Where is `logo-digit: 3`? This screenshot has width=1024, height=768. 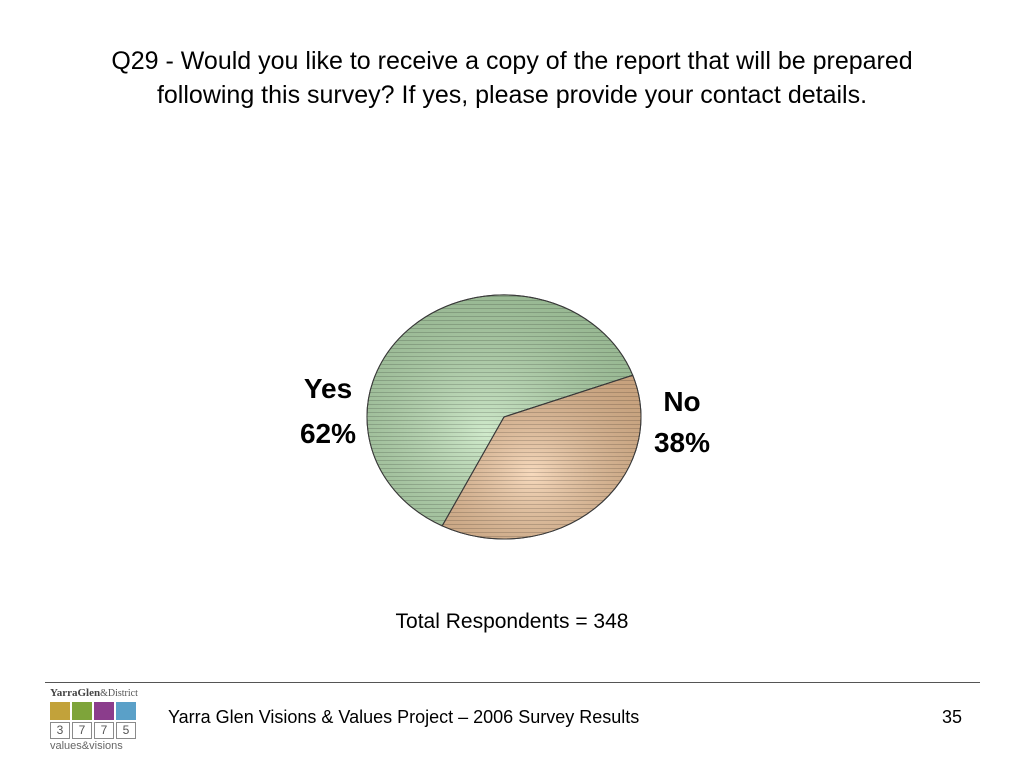 logo-digit: 3 is located at coordinates (60, 730).